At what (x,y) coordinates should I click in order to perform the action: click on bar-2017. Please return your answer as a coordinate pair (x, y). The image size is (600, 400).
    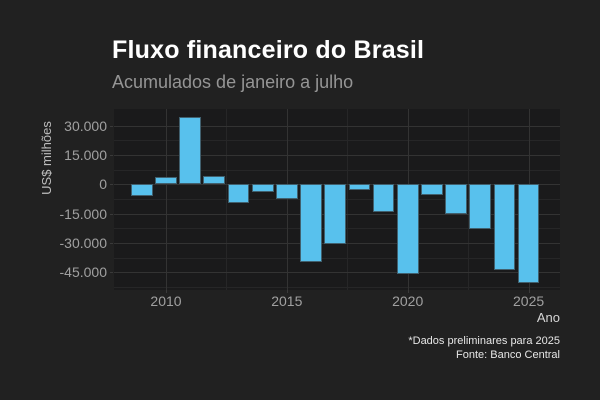
    Looking at the image, I should click on (335, 214).